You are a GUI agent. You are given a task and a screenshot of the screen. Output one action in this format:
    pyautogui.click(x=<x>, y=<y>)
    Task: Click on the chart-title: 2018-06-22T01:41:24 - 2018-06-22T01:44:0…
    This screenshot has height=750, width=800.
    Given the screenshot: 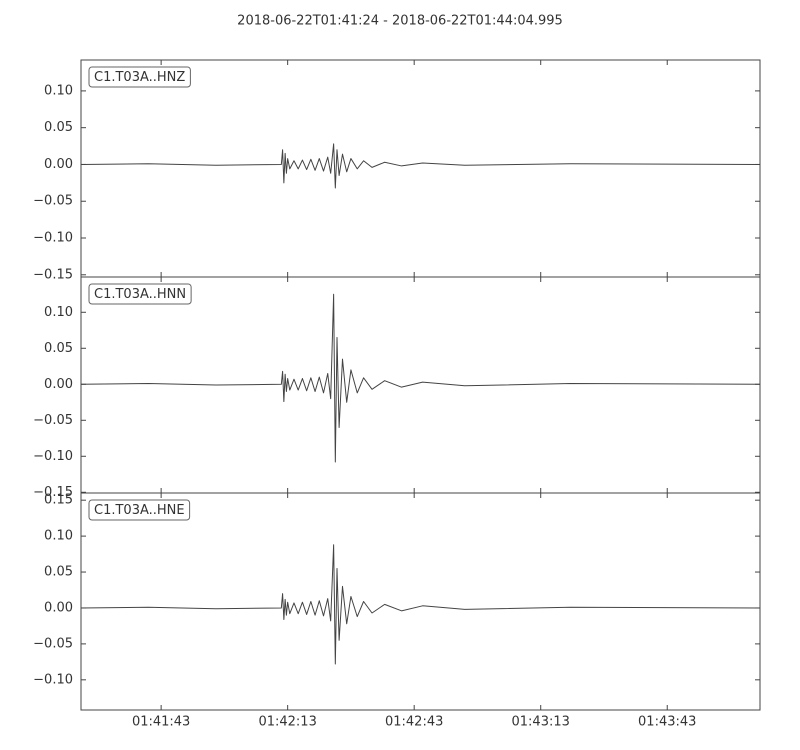 What is the action you would take?
    pyautogui.click(x=400, y=21)
    